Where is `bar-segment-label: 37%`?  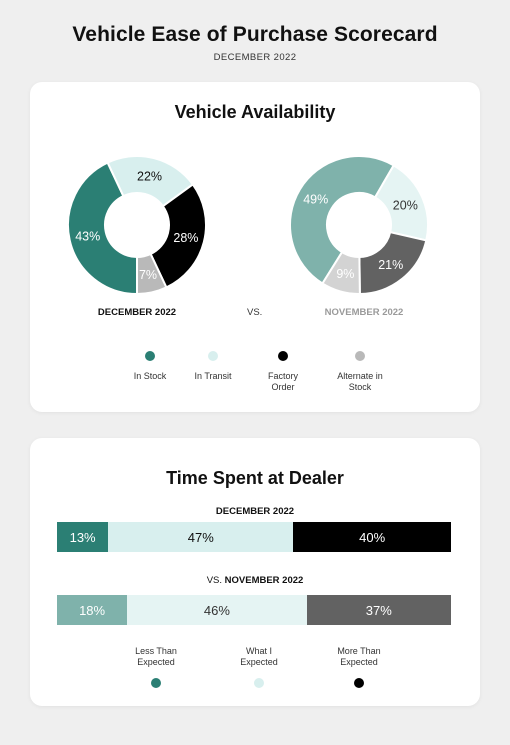
bar-segment-label: 37% is located at coordinates (378, 610).